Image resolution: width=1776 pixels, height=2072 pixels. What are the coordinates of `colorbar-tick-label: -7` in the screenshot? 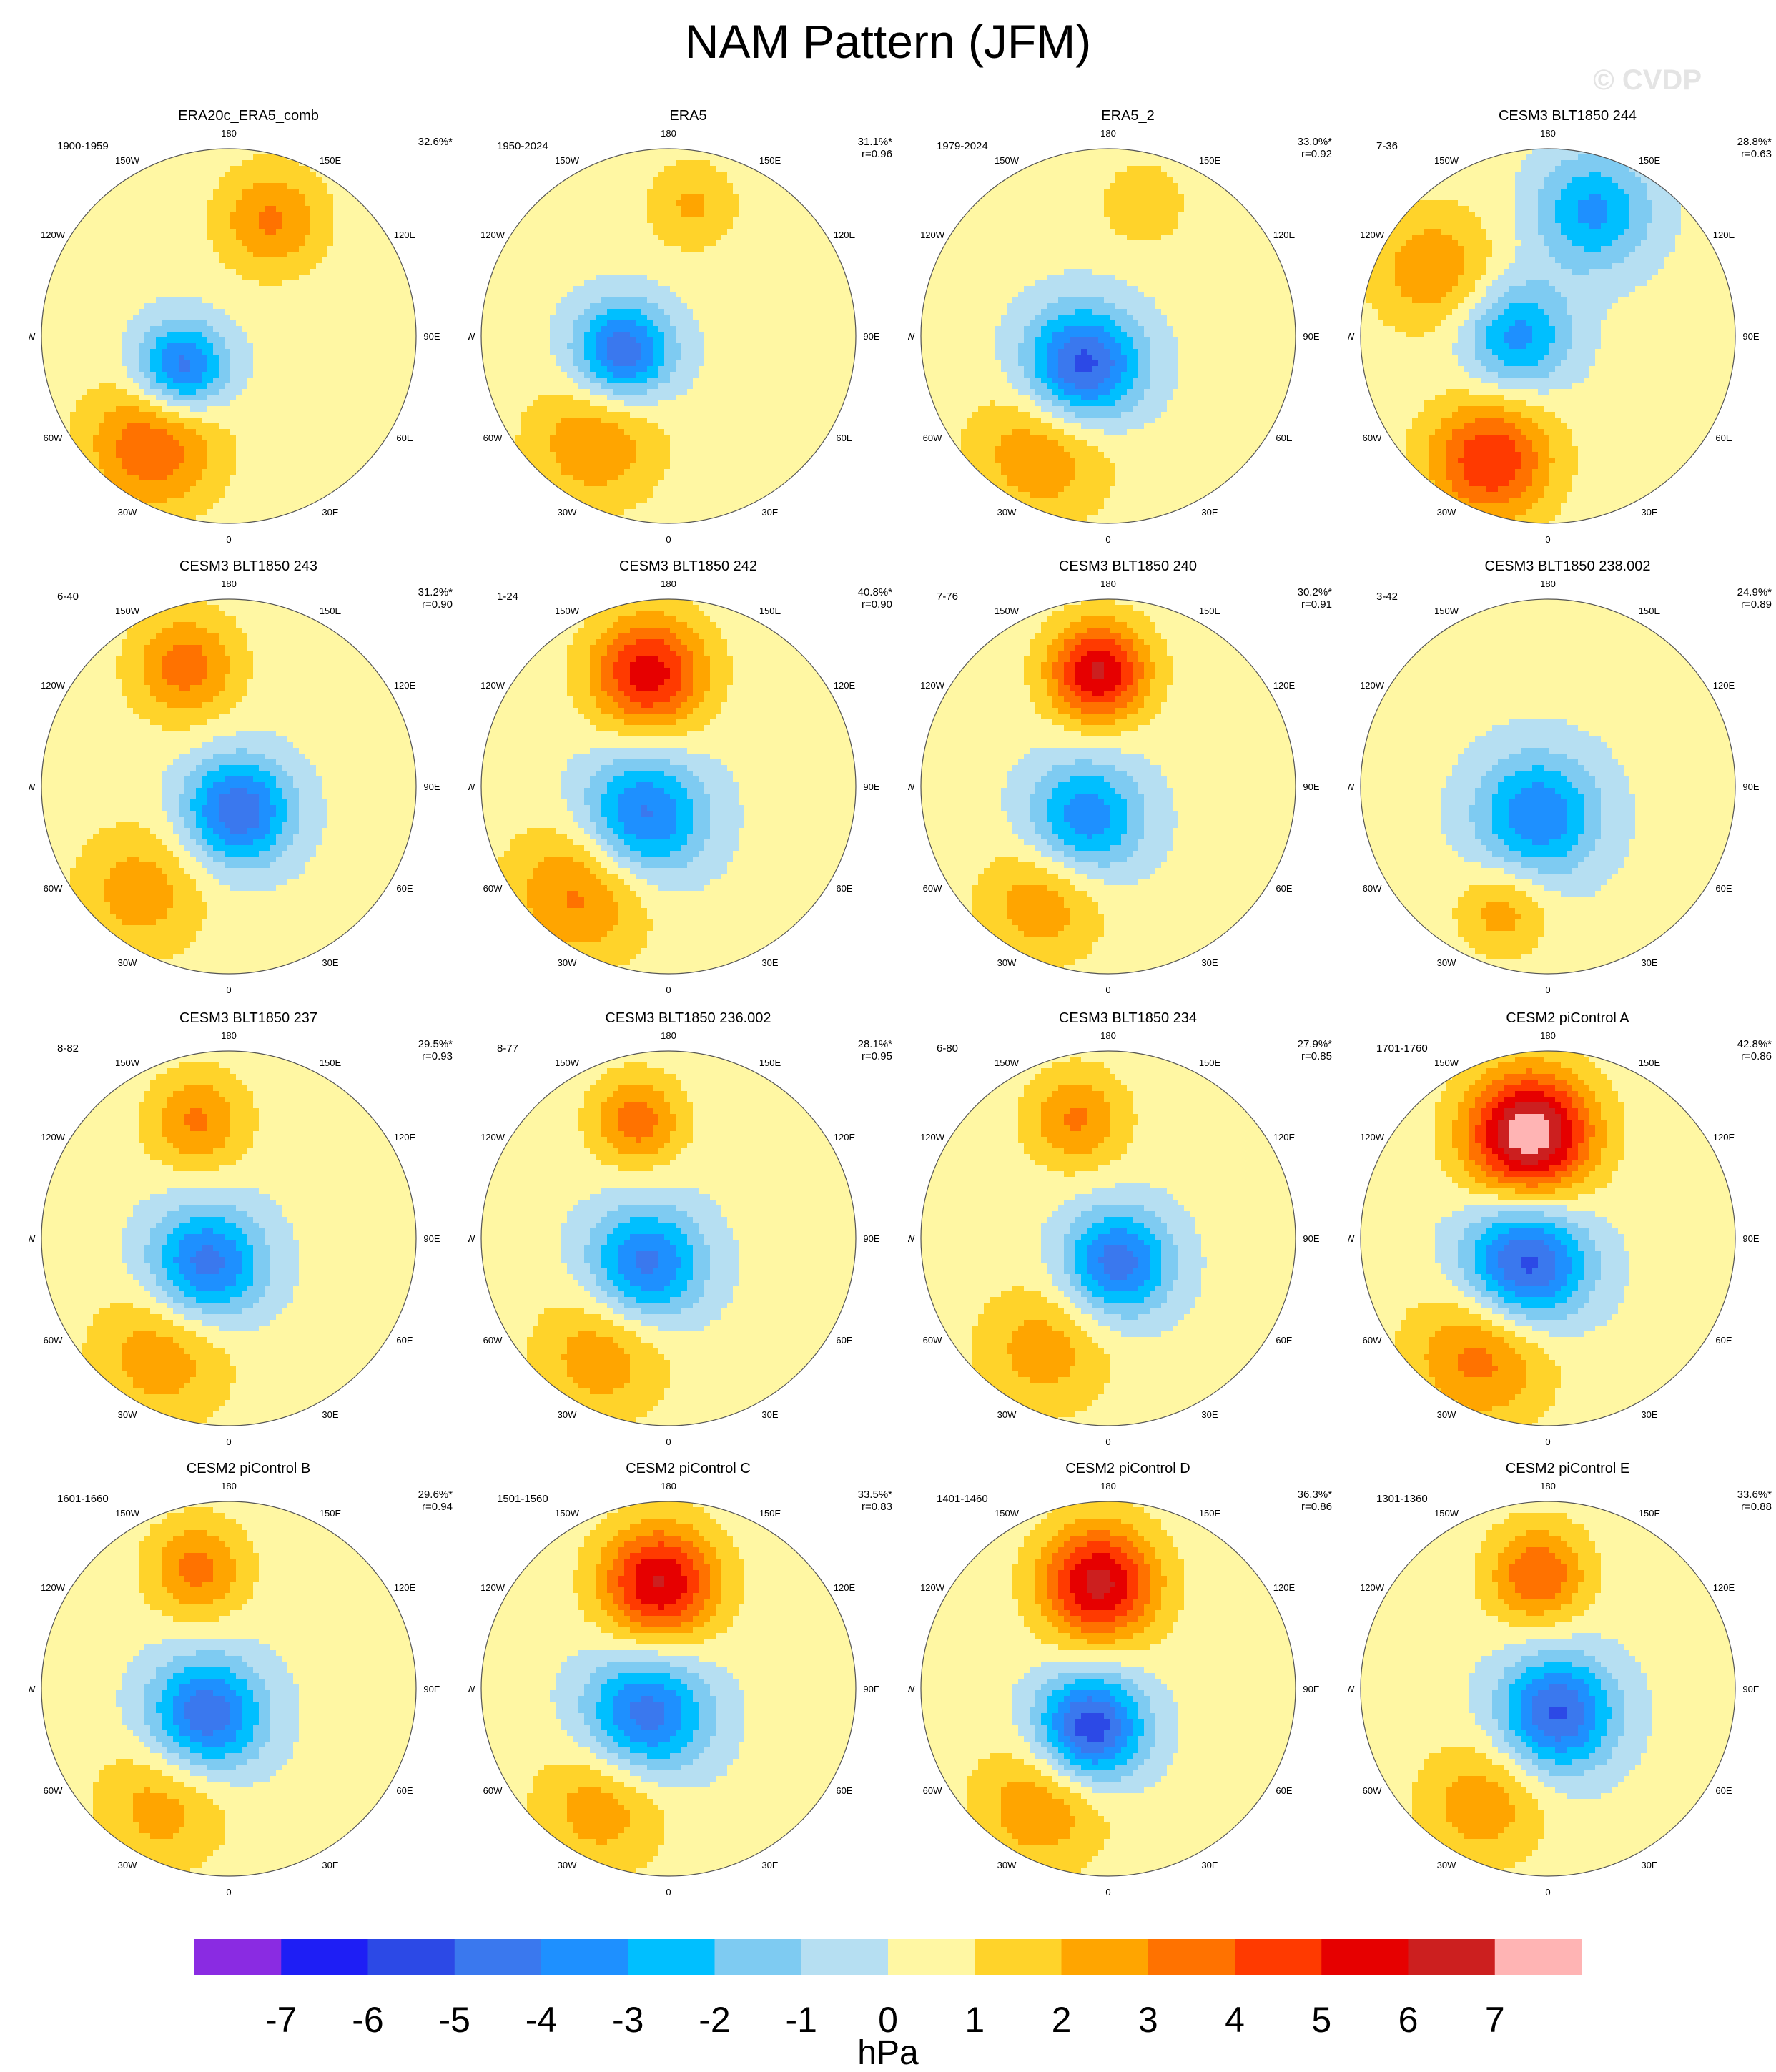 It's located at (281, 2020).